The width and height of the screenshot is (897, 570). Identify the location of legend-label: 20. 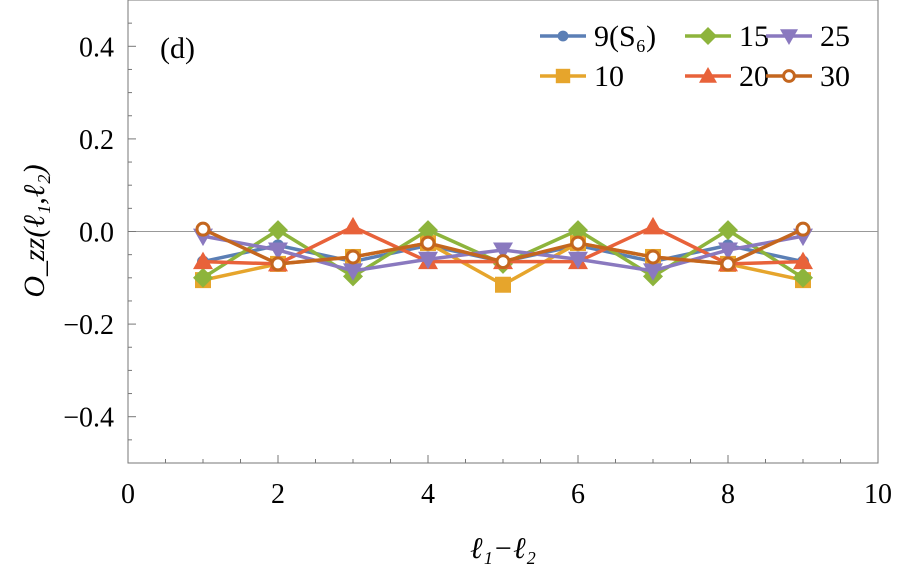
(754, 76).